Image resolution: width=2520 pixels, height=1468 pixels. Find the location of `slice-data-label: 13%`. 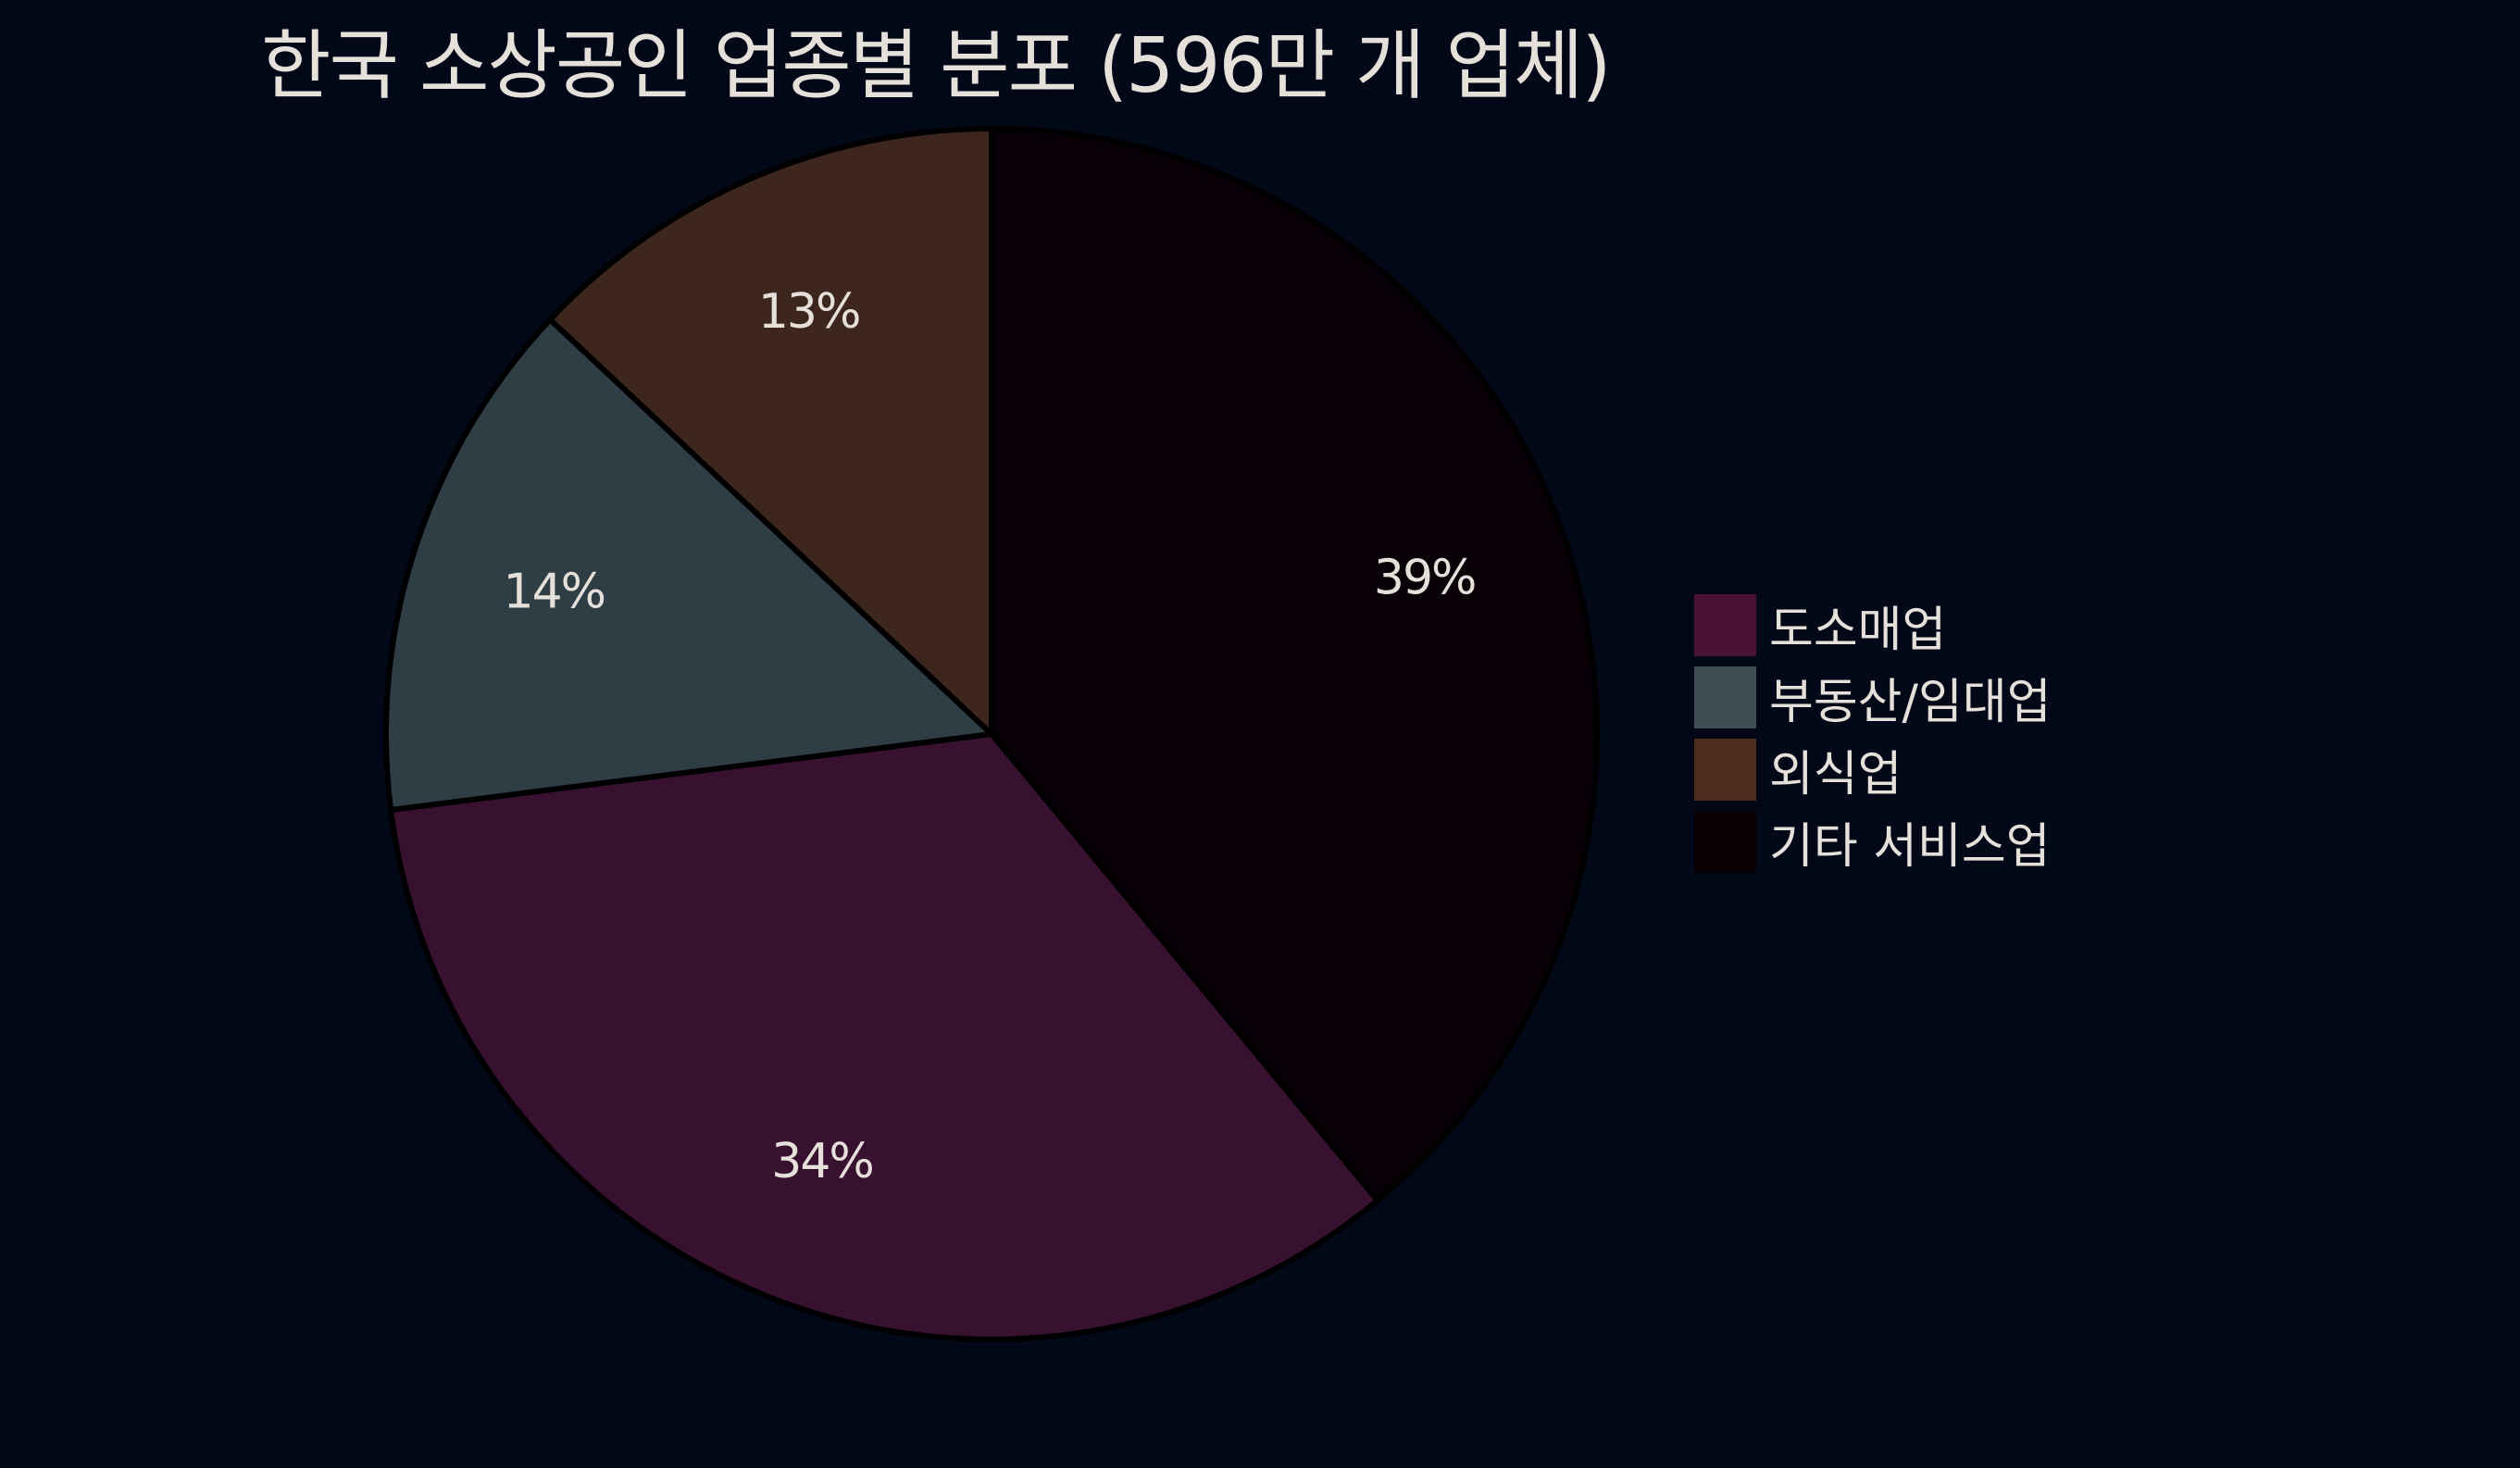

slice-data-label: 13% is located at coordinates (809, 312).